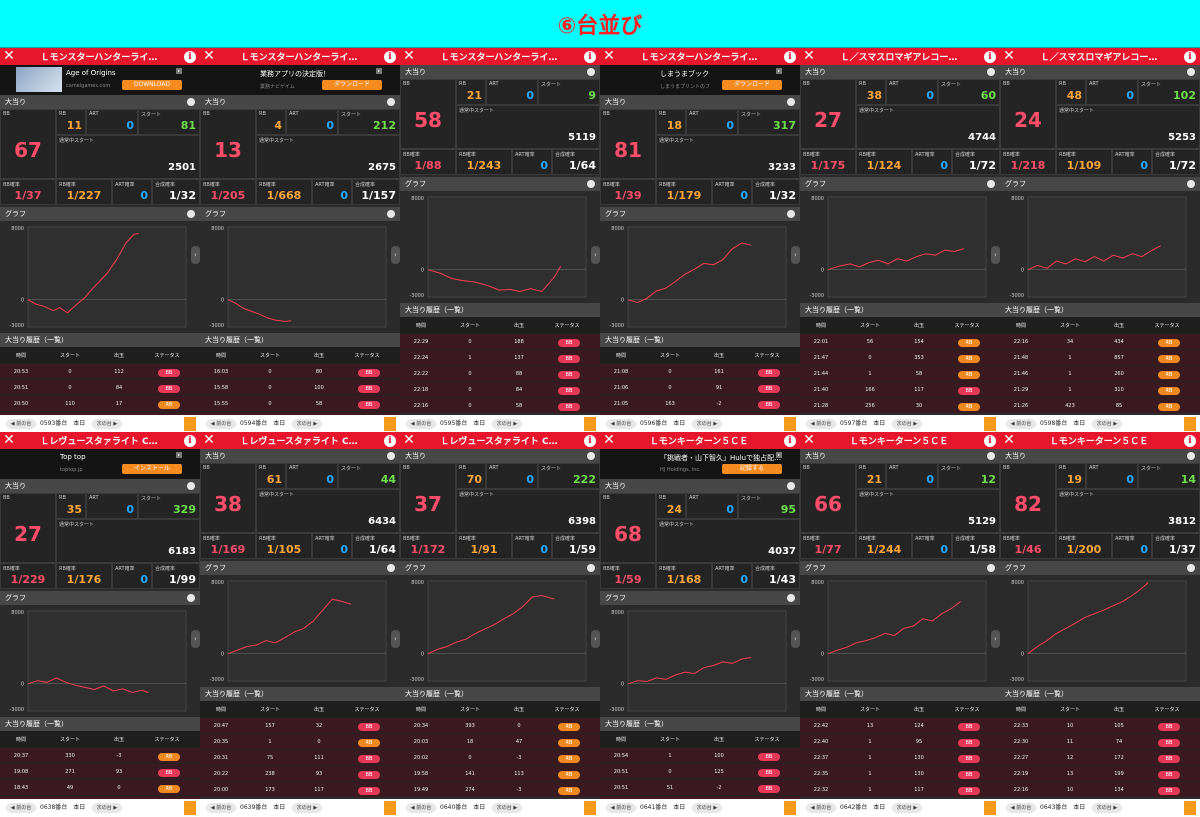 This screenshot has width=1200, height=817. I want to click on history-row: 20:02 0 -3 RB, so click(500, 757).